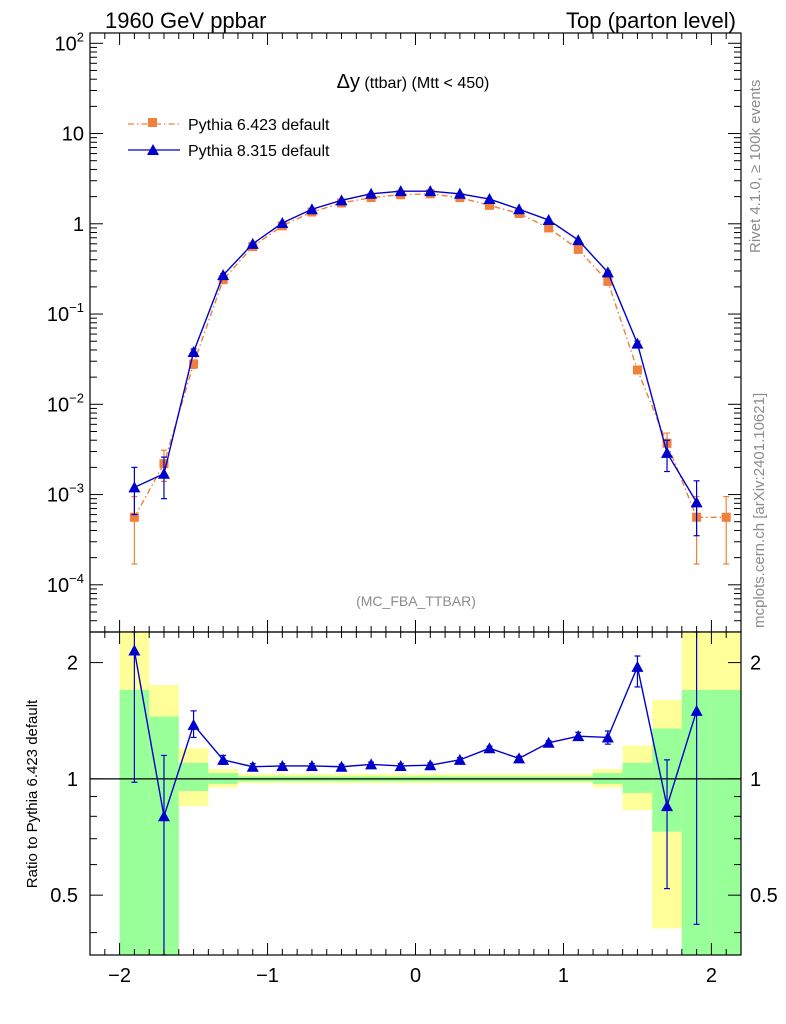 Image resolution: width=786 pixels, height=1024 pixels. I want to click on y-tick-label-ratio-right: 1, so click(755, 780).